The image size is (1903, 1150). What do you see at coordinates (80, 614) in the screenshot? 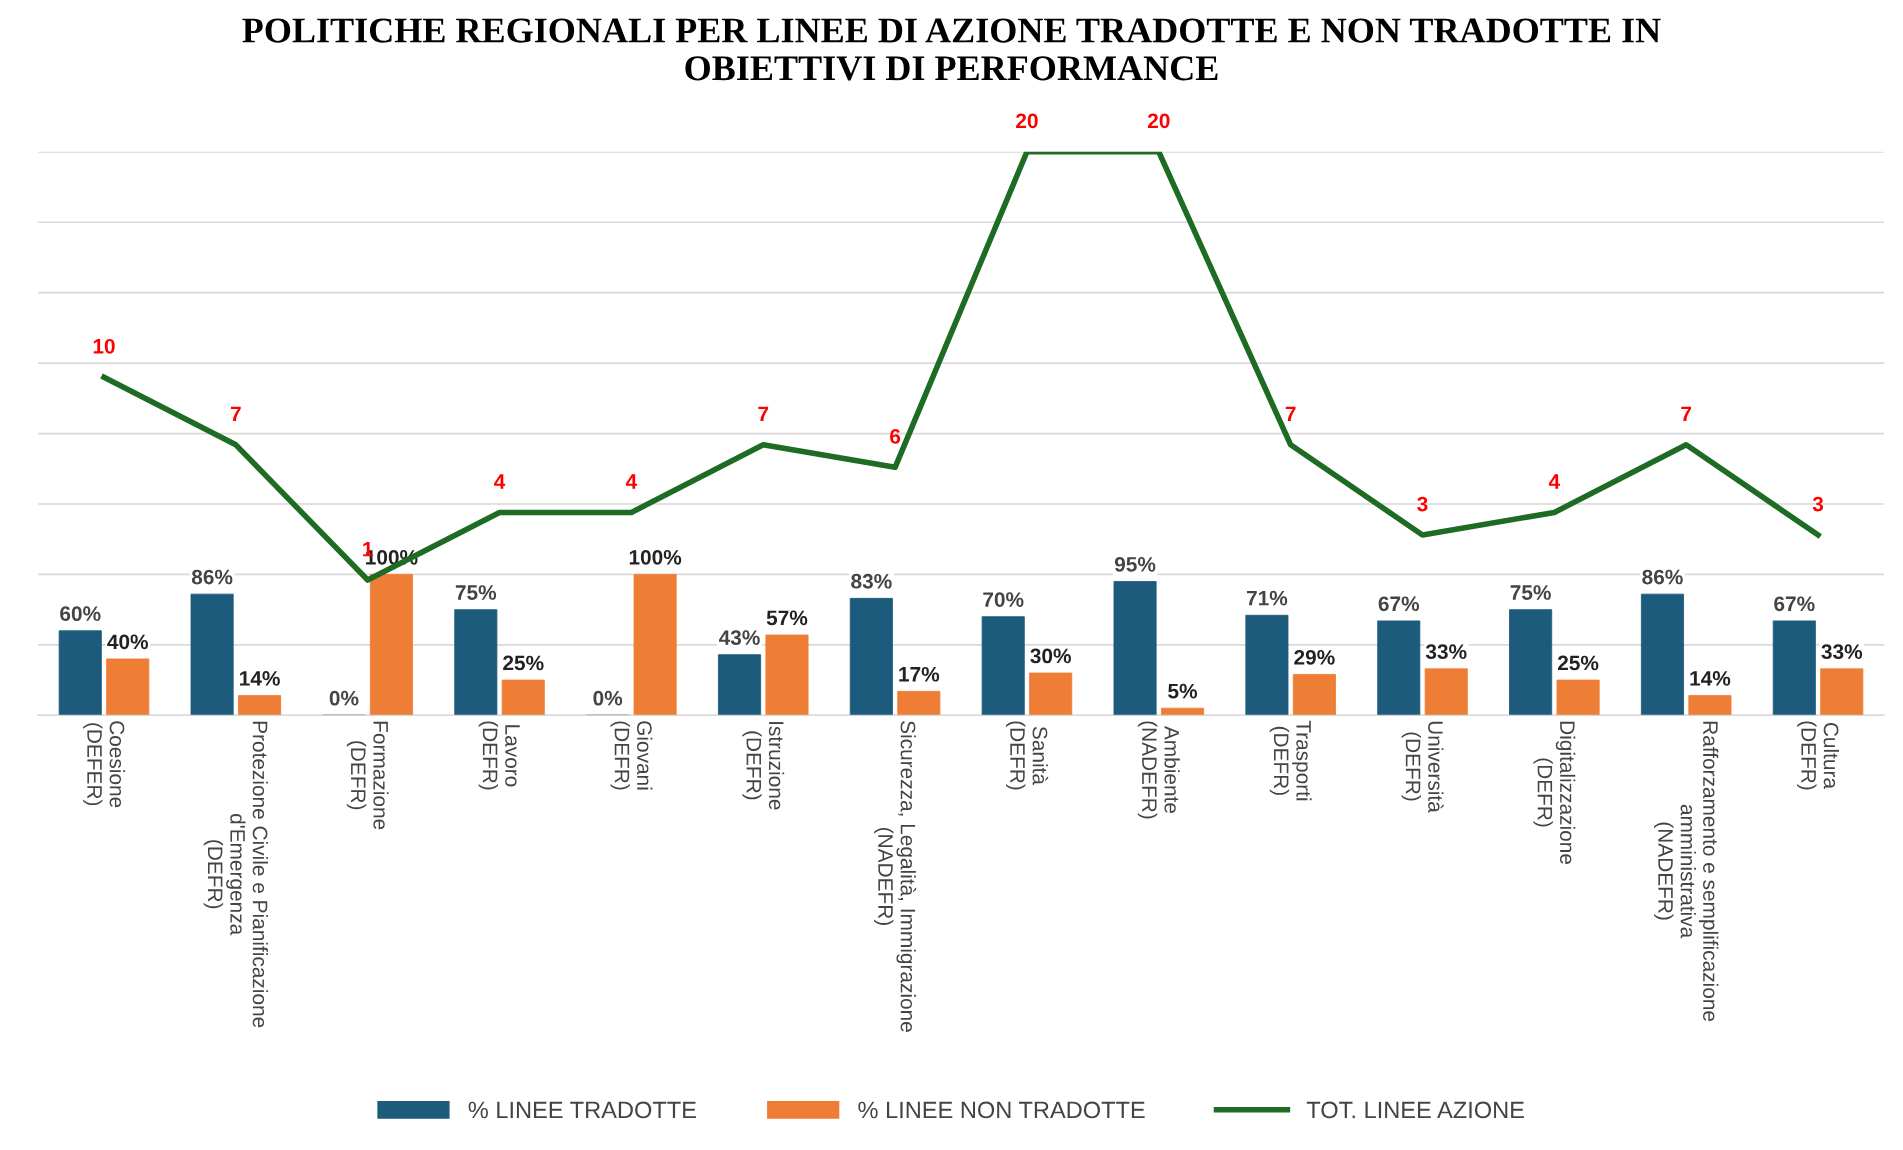
I see `data-label: 60%` at bounding box center [80, 614].